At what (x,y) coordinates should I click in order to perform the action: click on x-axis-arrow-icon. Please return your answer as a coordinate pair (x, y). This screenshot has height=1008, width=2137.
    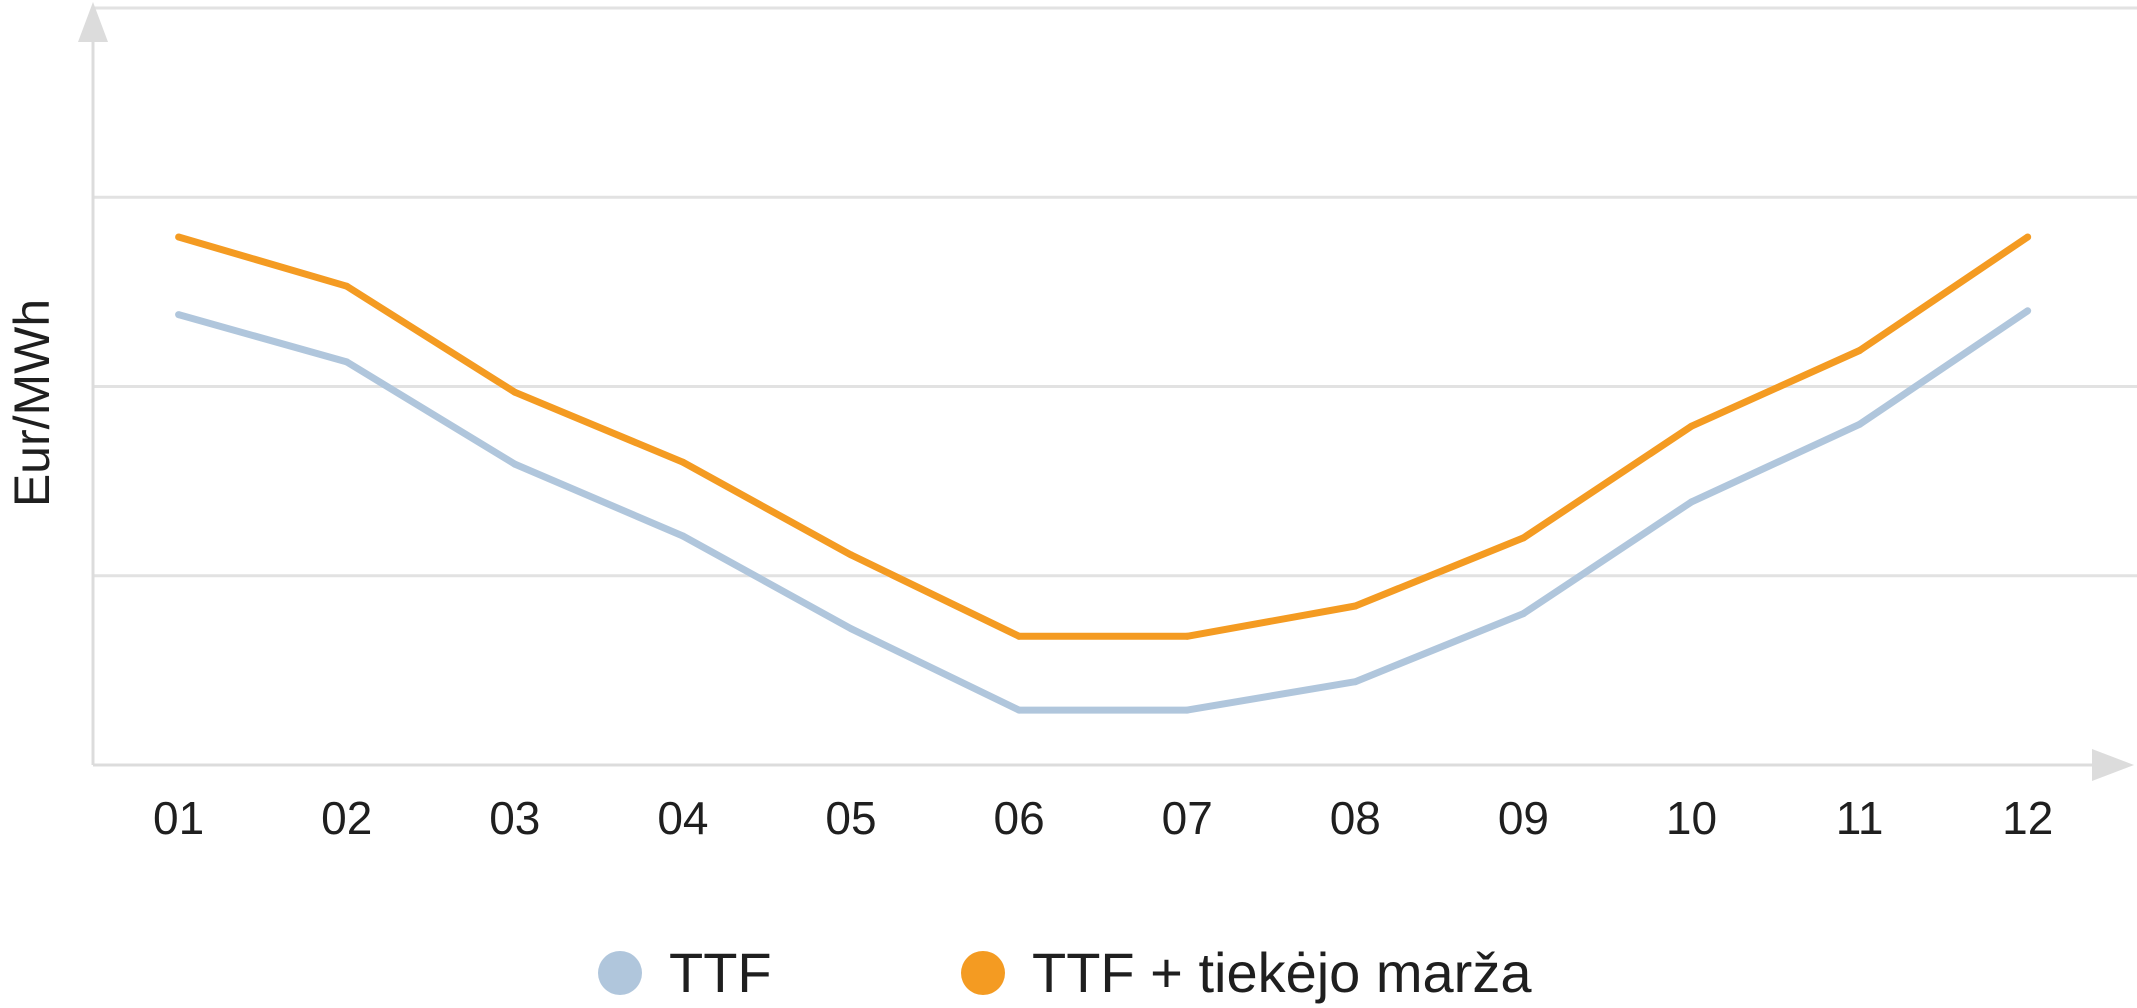
    Looking at the image, I should click on (2113, 765).